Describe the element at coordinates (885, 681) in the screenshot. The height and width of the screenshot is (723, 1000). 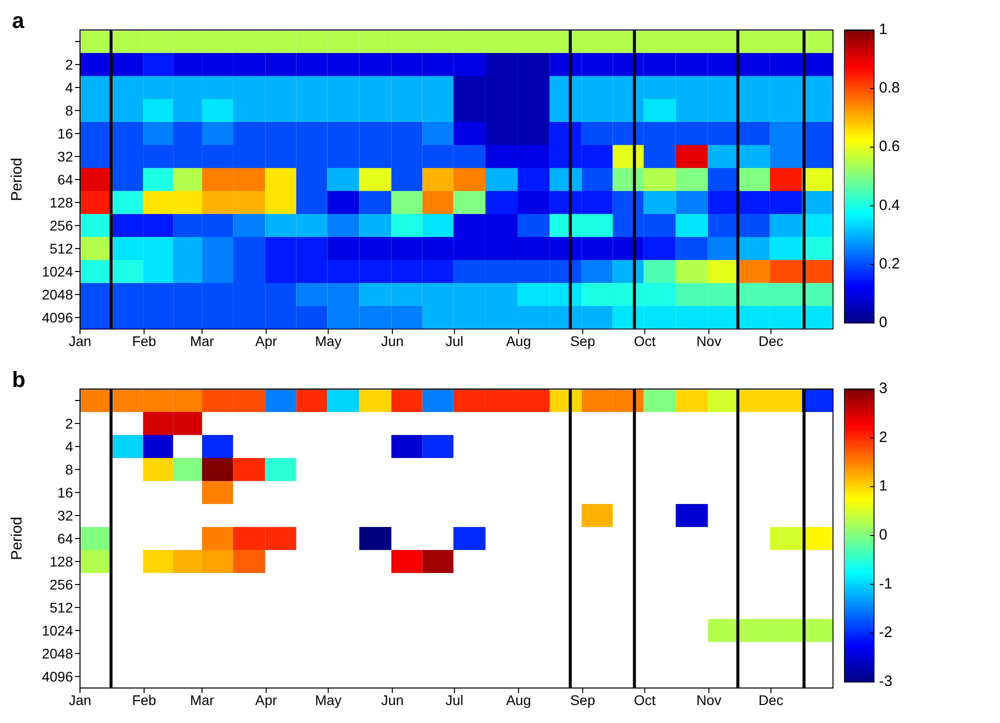
I see `color-bar-label: -3` at that location.